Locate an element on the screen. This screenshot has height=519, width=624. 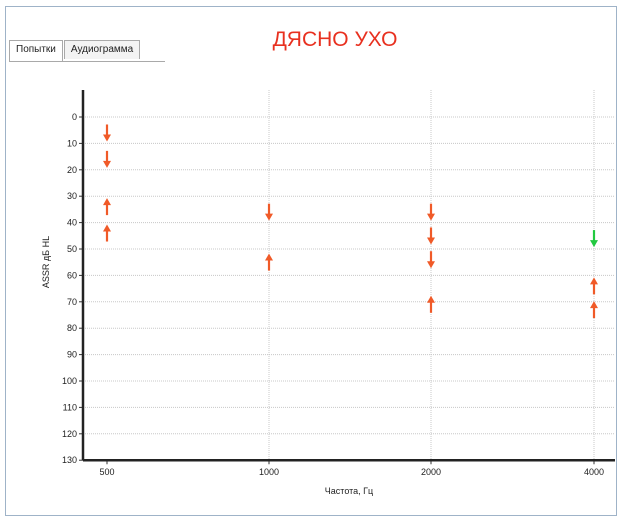
tab-bar: Попытки Аудиограмма is located at coordinates (75, 51).